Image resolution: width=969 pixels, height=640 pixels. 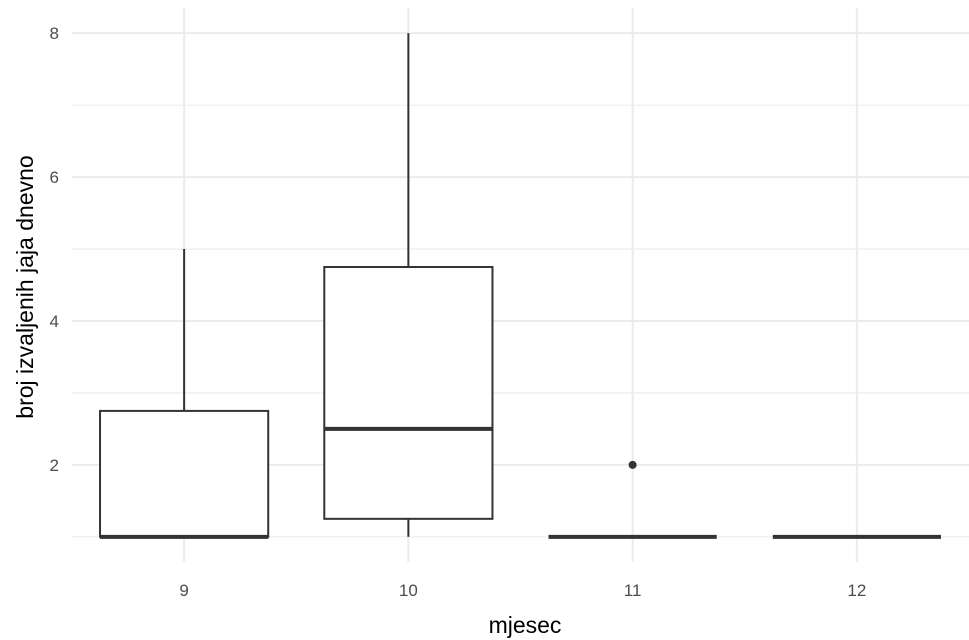 What do you see at coordinates (633, 590) in the screenshot?
I see `x-tick-label: 11` at bounding box center [633, 590].